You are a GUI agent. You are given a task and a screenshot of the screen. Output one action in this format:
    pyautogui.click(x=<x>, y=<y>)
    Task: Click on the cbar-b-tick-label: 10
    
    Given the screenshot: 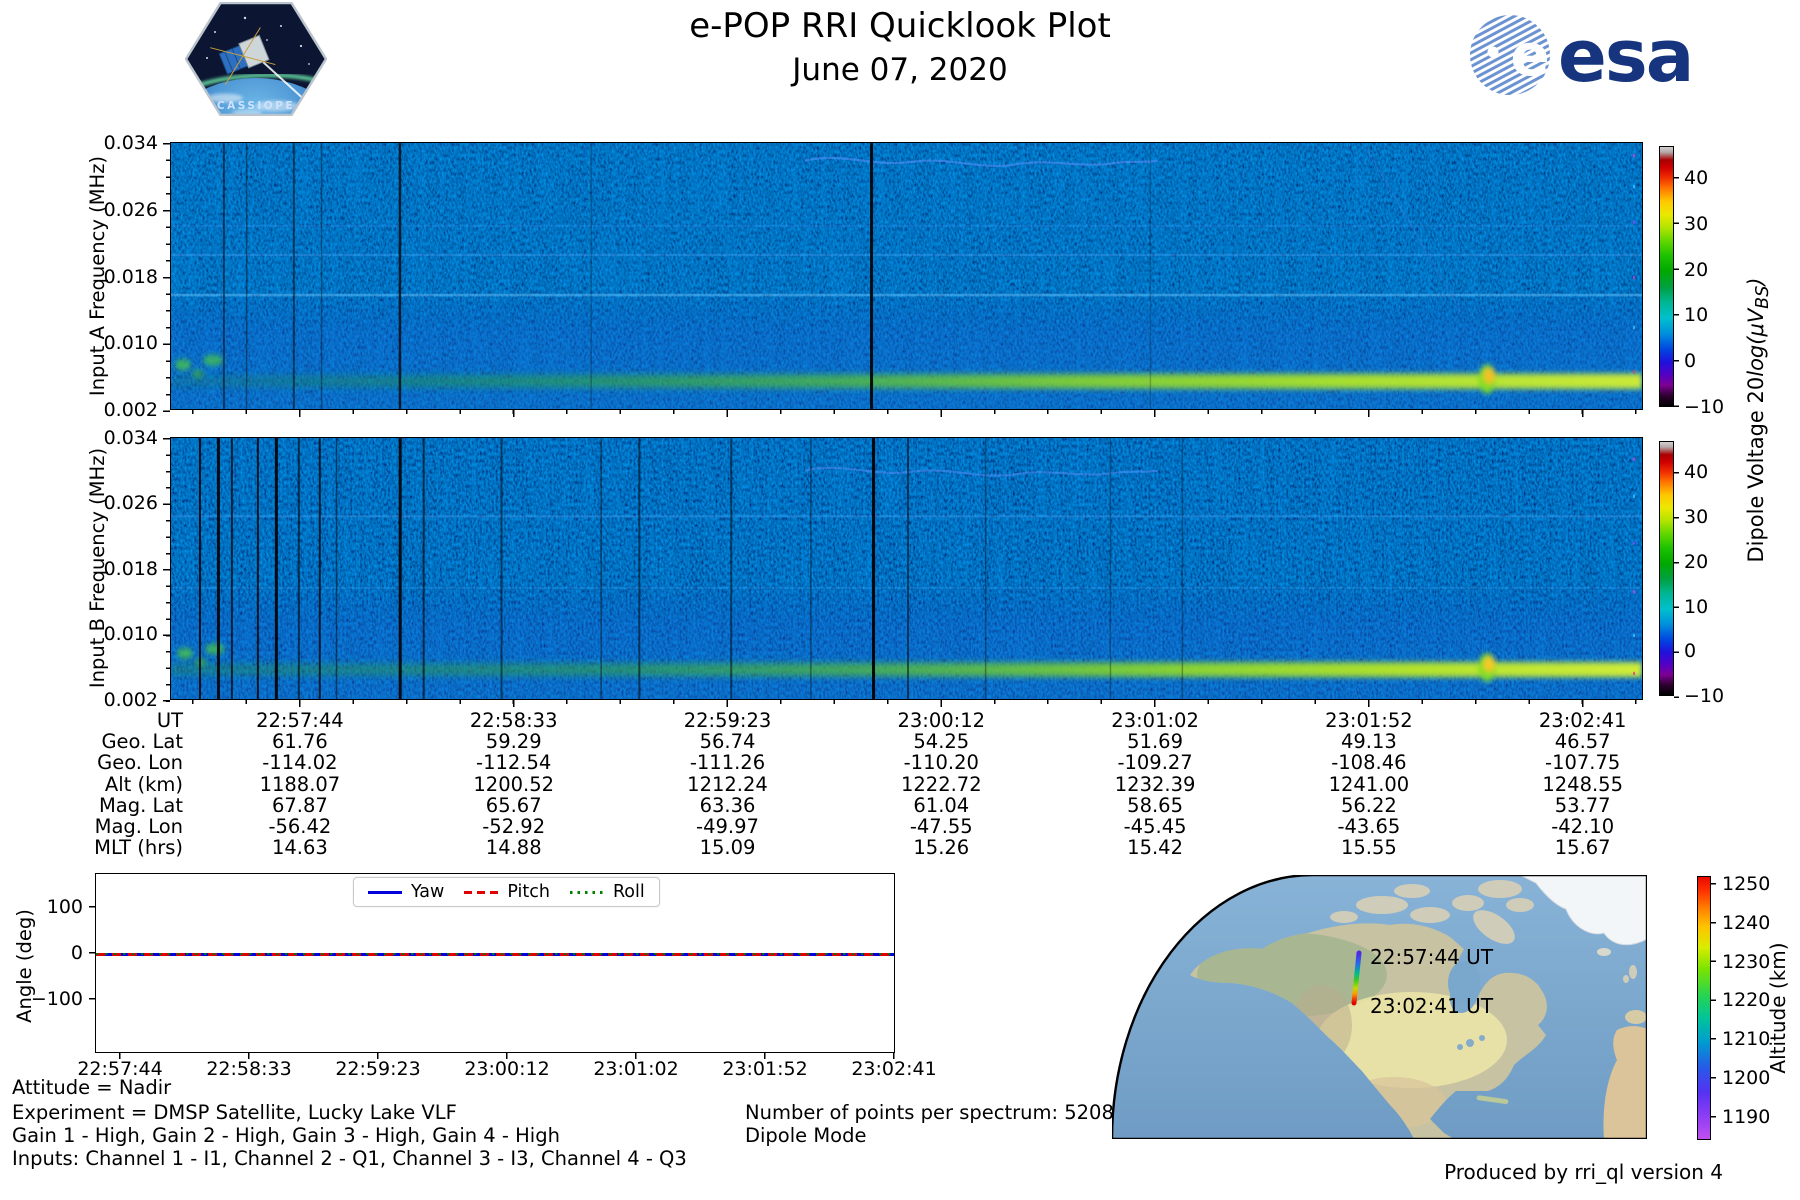 What is the action you would take?
    pyautogui.click(x=1696, y=607)
    